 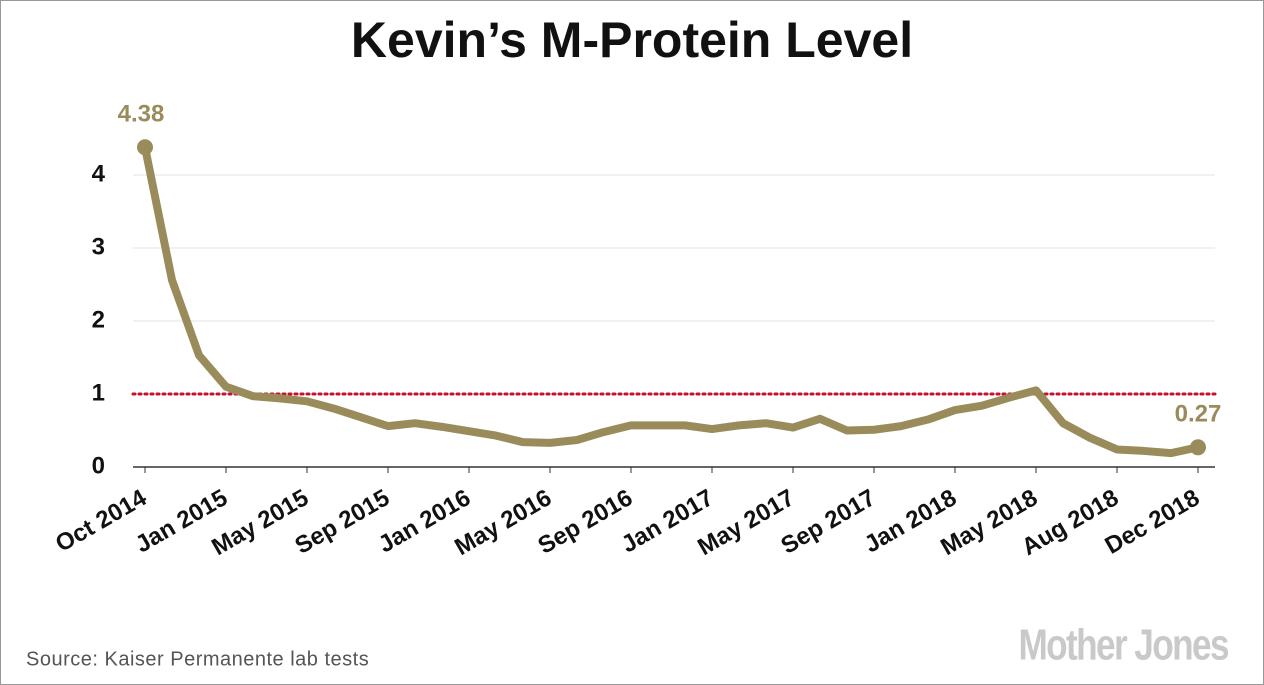 What do you see at coordinates (98, 319) in the screenshot?
I see `y-tick-label: 2` at bounding box center [98, 319].